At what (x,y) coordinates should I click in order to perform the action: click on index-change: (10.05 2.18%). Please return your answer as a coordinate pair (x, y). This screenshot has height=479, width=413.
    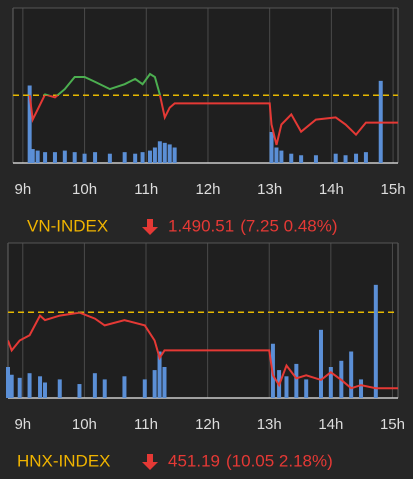
    Looking at the image, I should click on (279, 460).